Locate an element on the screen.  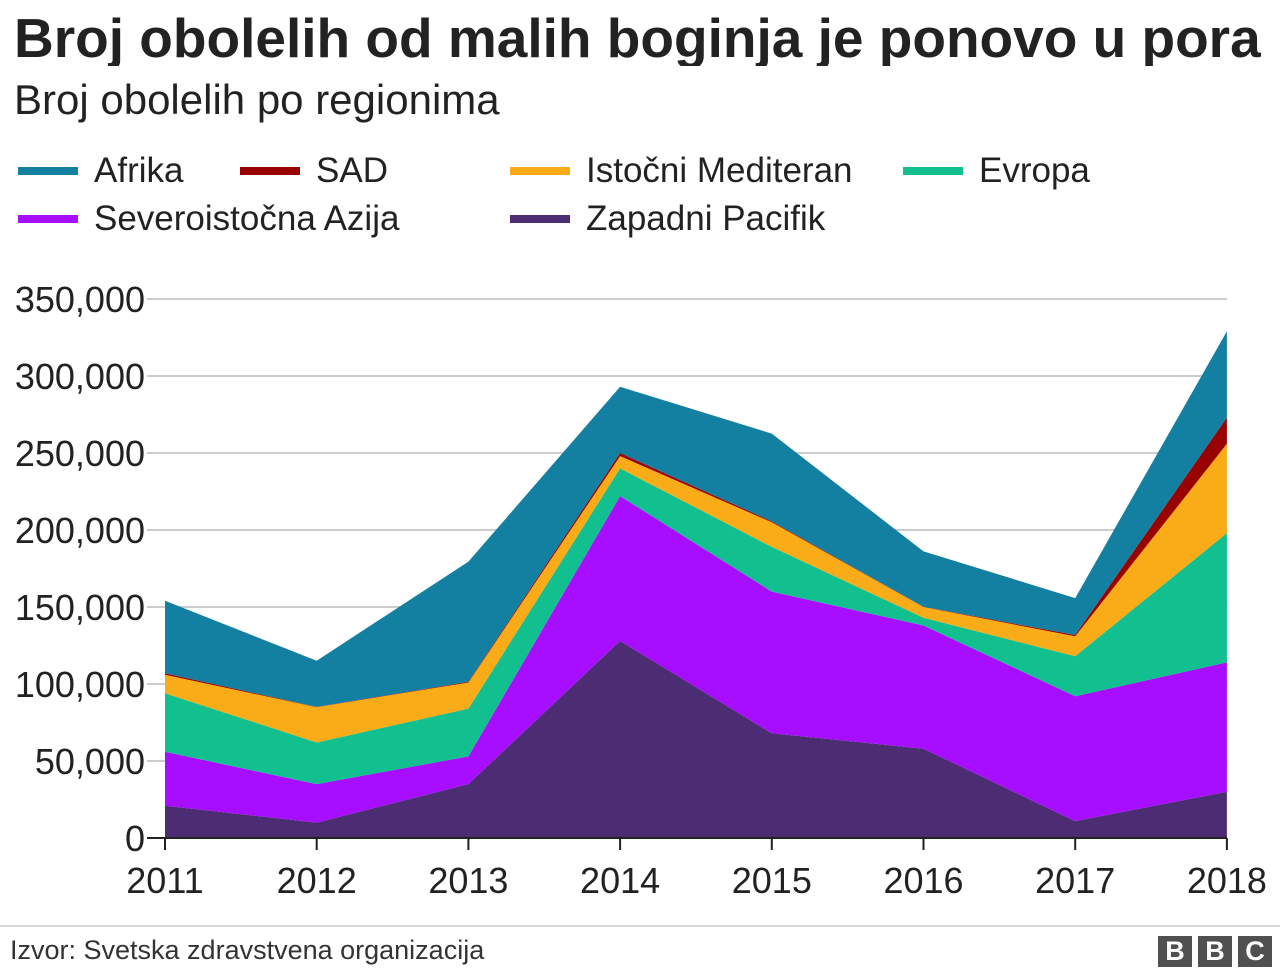
x-tick-label: 2013 is located at coordinates (468, 880).